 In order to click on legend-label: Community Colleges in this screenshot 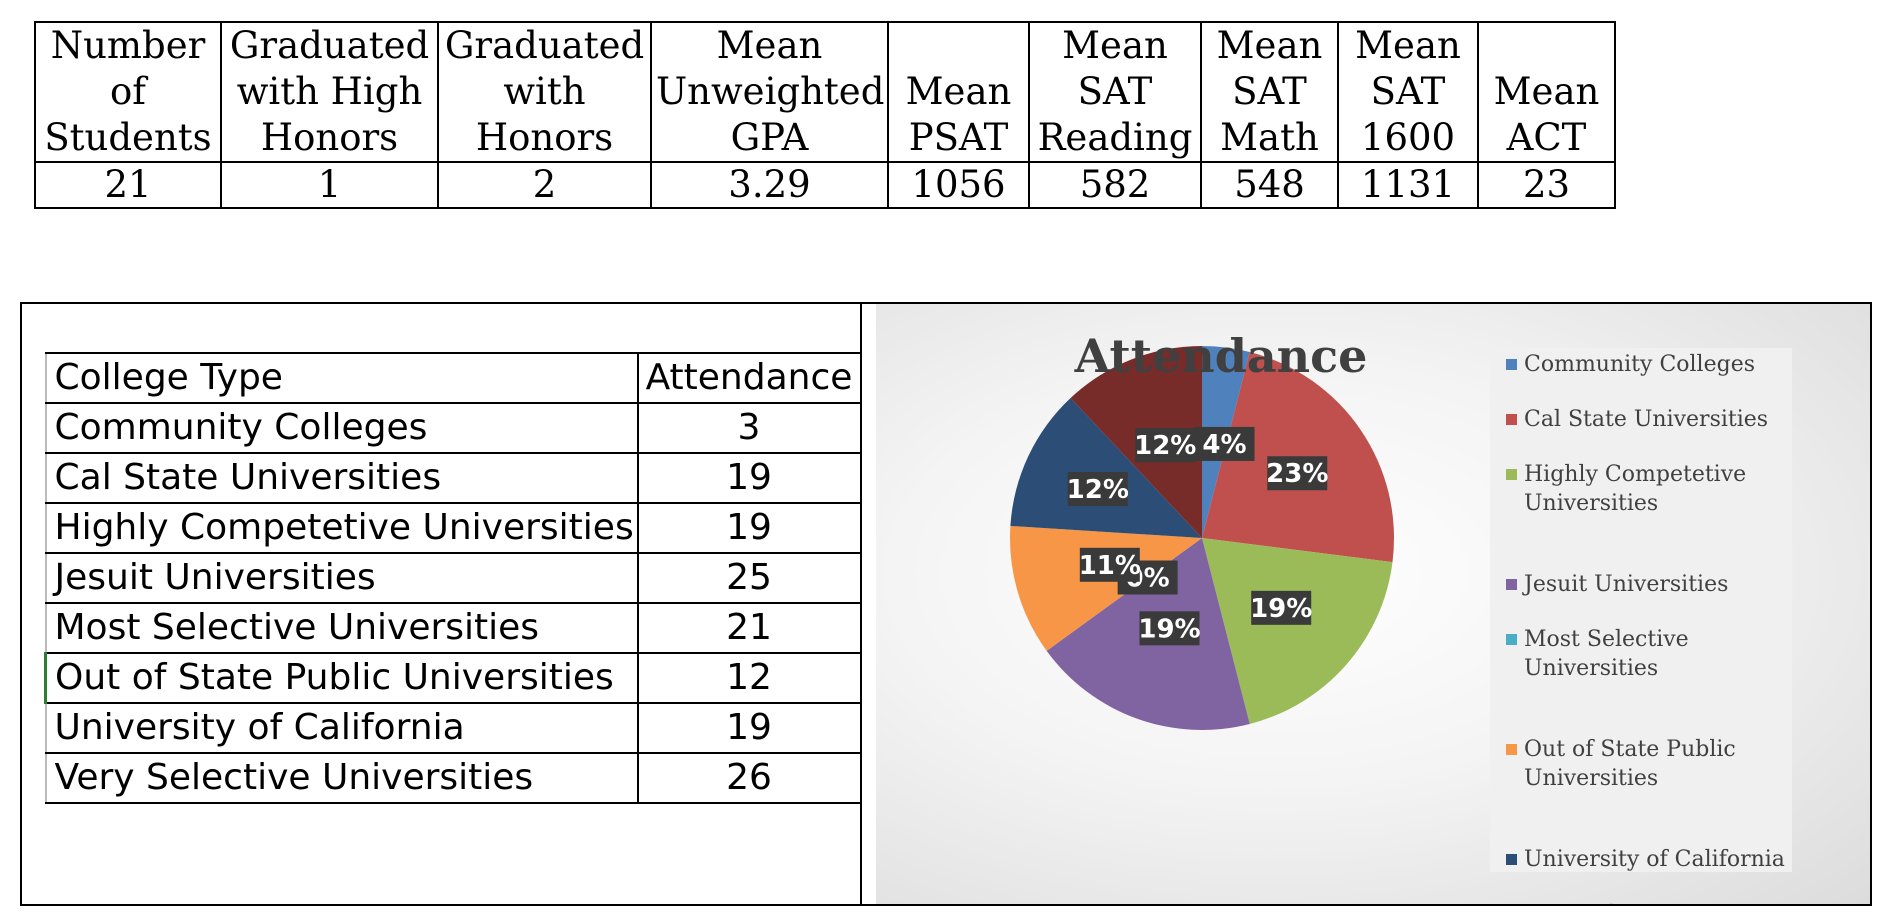, I will do `click(1639, 364)`.